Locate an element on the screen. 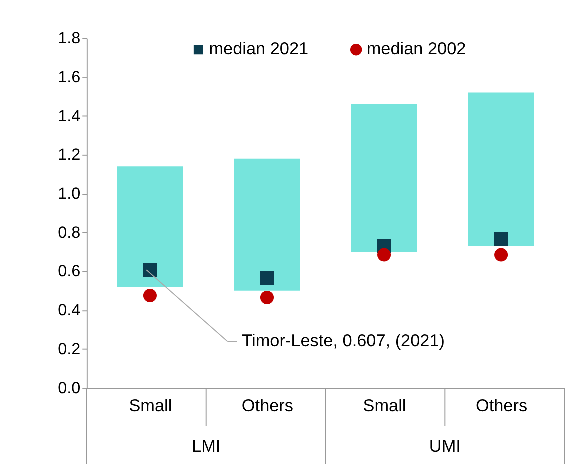  legend-label: median 2002 is located at coordinates (416, 48).